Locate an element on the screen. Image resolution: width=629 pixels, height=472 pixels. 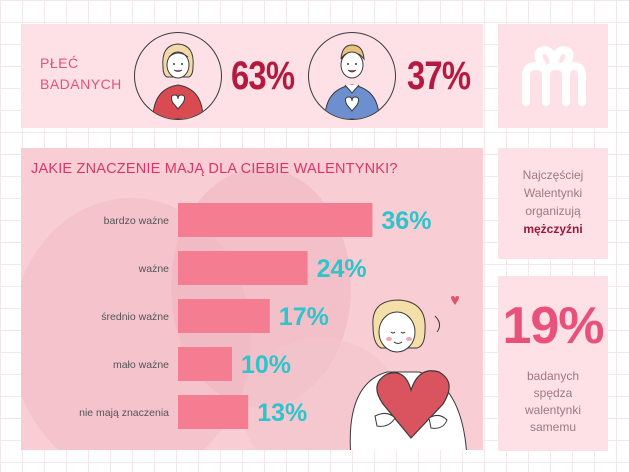
category-label: ważne is located at coordinates (154, 269).